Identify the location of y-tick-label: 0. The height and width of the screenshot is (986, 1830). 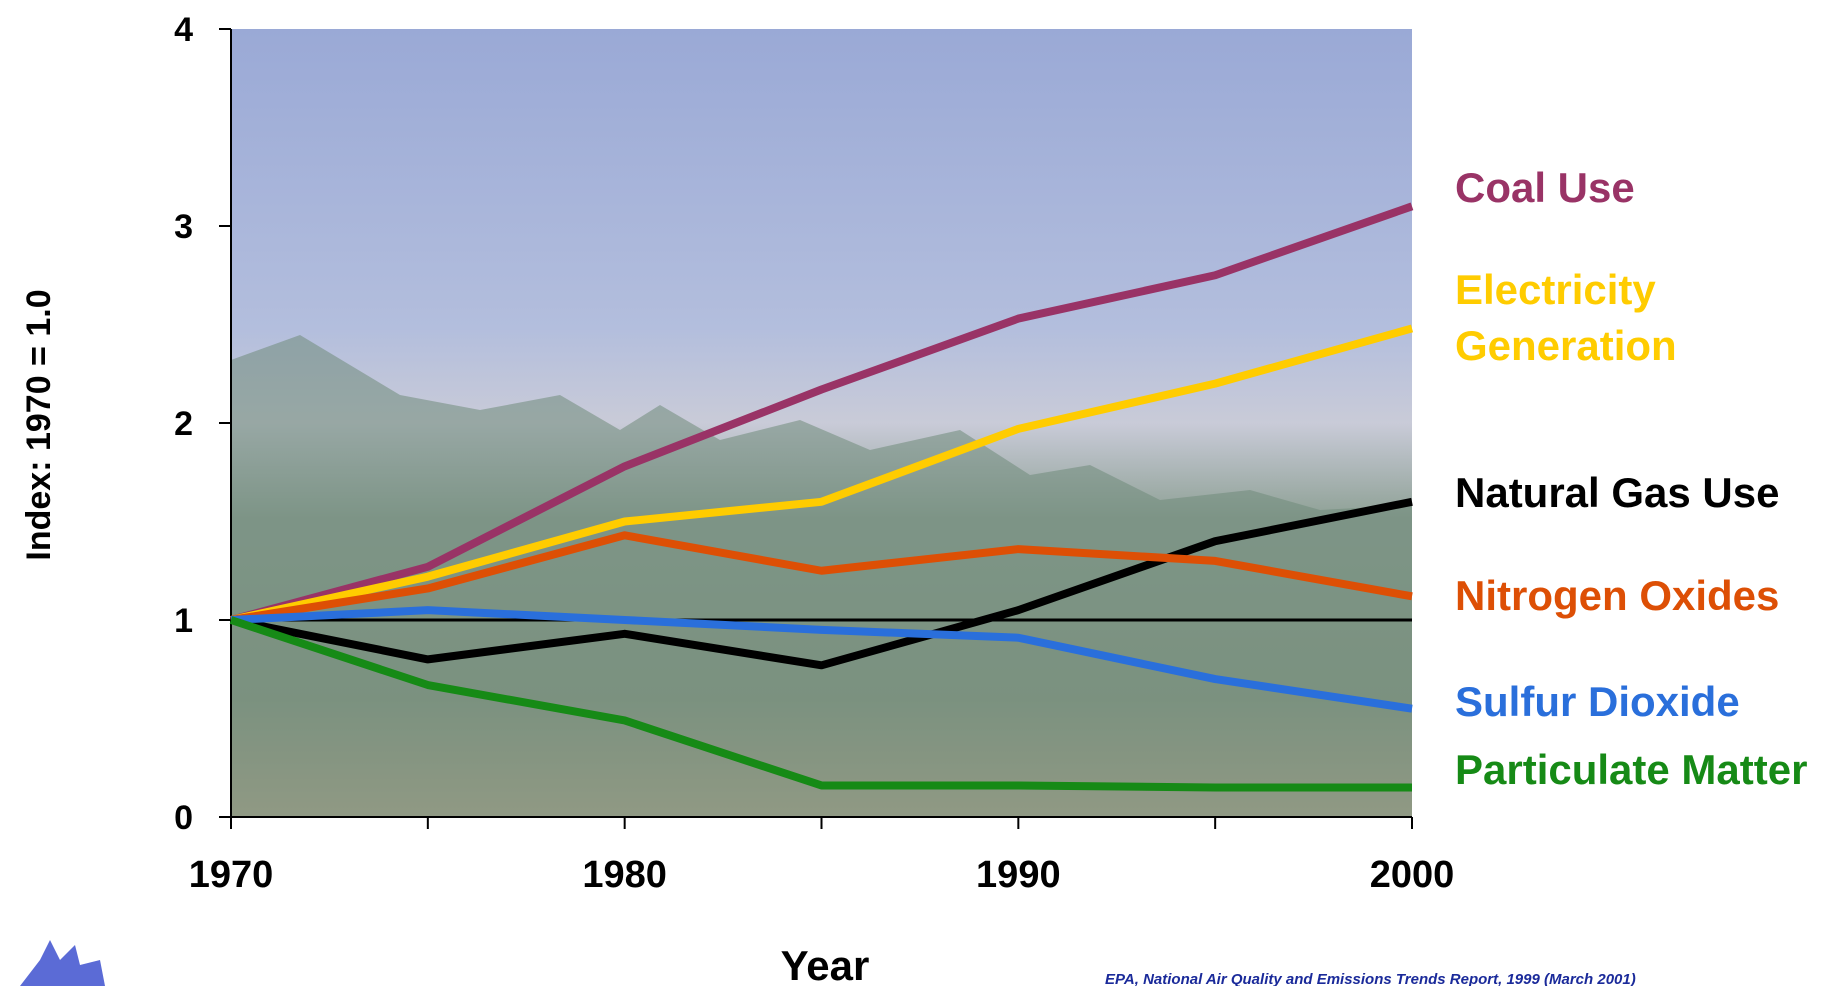
(183, 818).